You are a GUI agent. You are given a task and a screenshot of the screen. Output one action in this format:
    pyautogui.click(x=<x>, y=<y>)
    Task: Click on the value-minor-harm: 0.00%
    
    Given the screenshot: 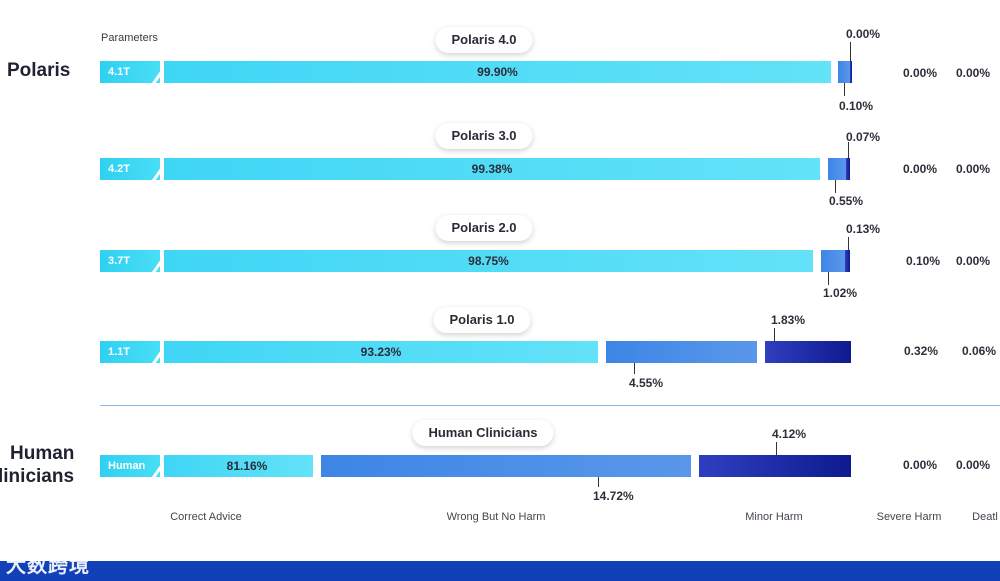 What is the action you would take?
    pyautogui.click(x=863, y=34)
    